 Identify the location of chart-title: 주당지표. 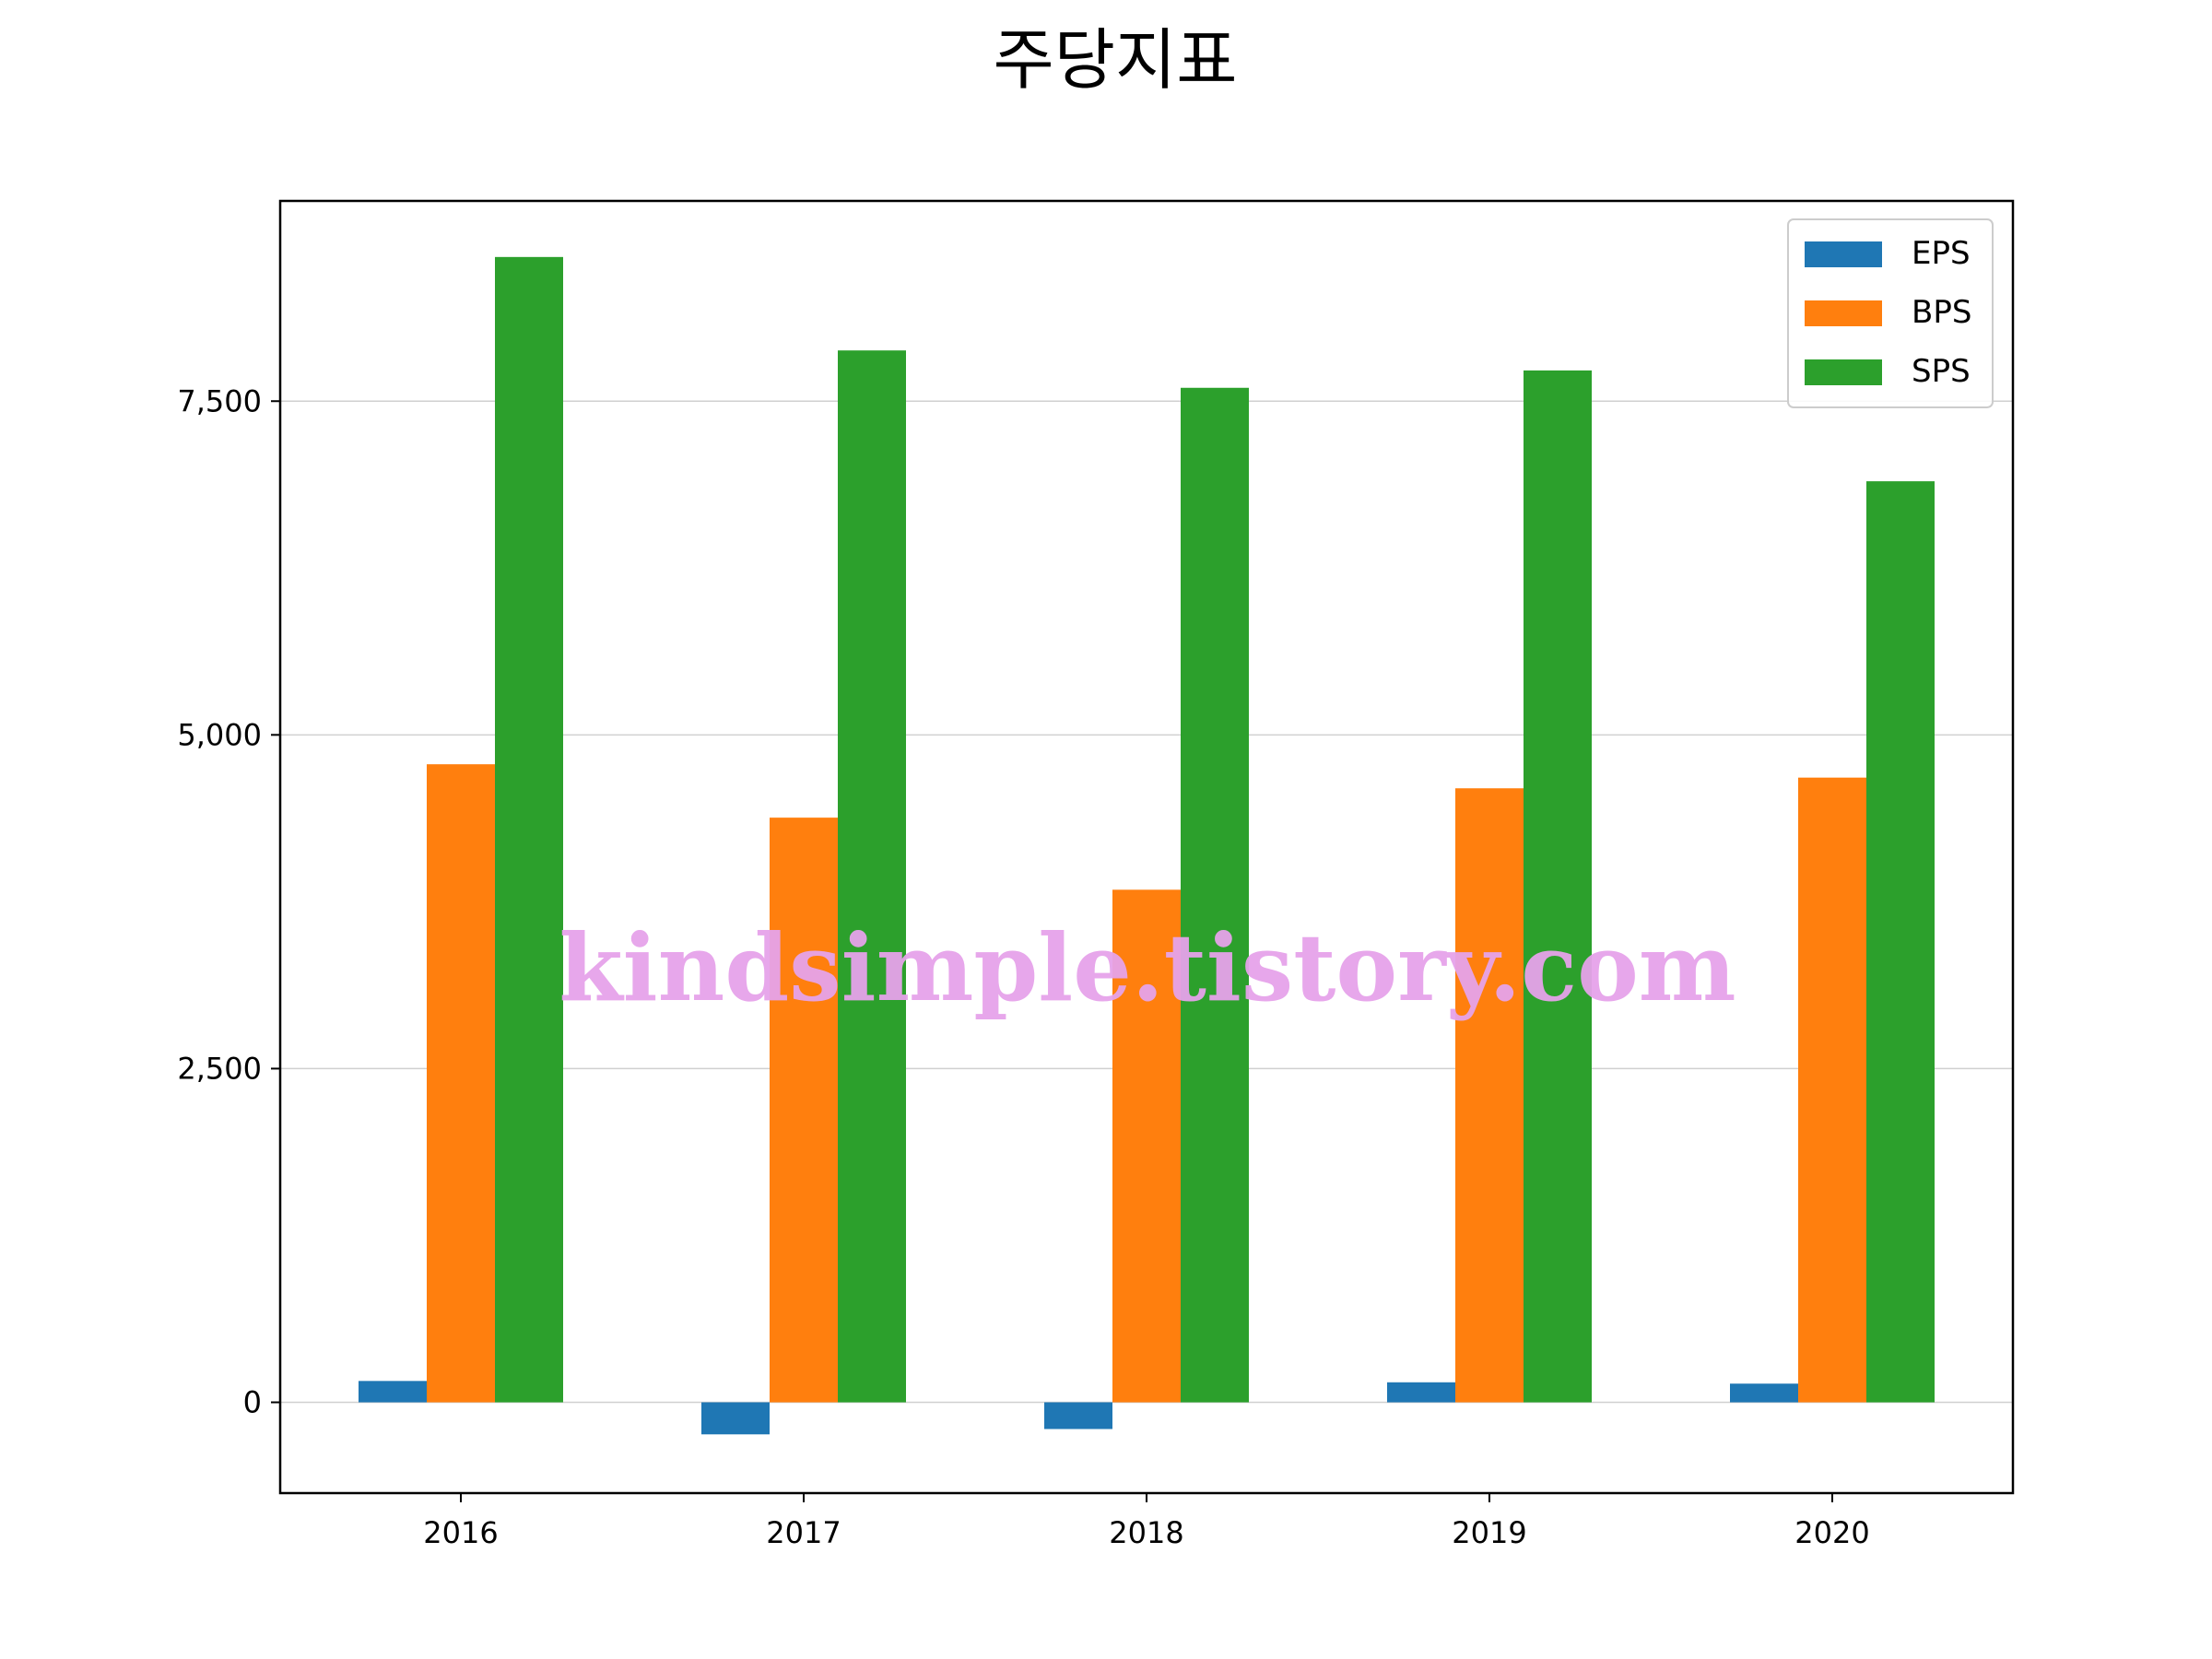
(1116, 60).